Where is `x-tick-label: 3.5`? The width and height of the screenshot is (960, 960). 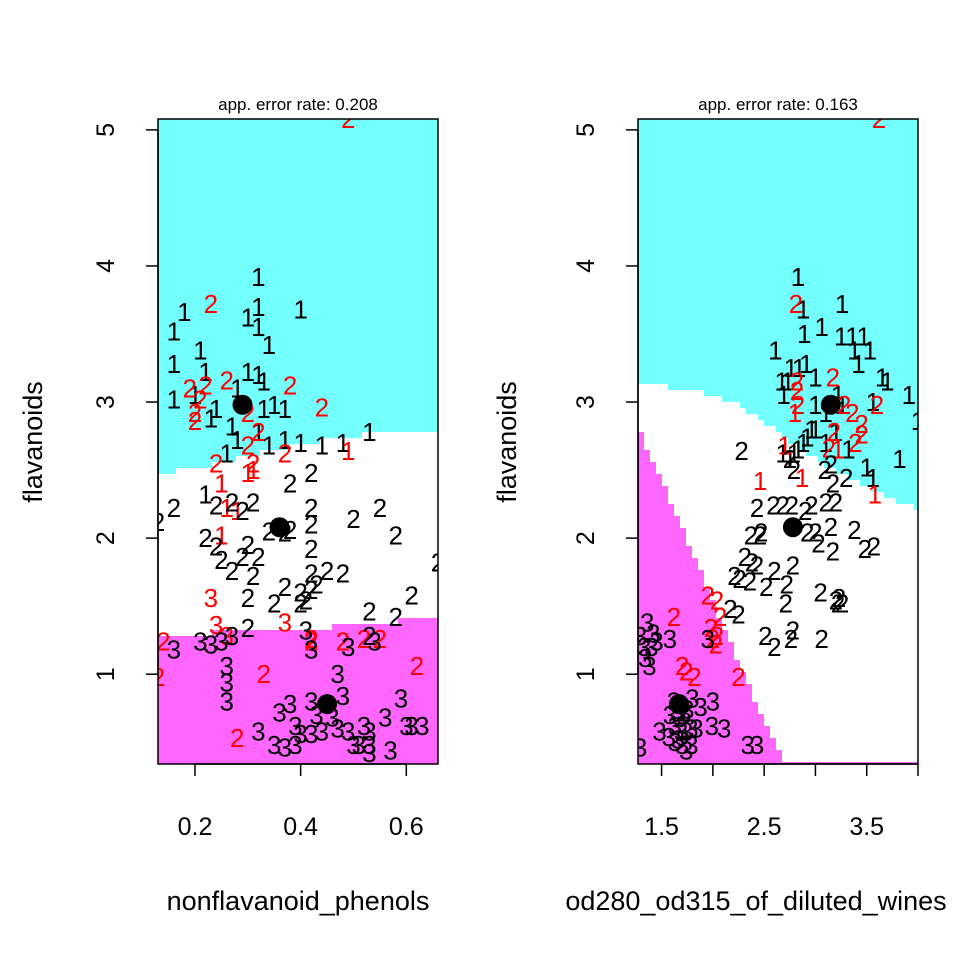 x-tick-label: 3.5 is located at coordinates (866, 827).